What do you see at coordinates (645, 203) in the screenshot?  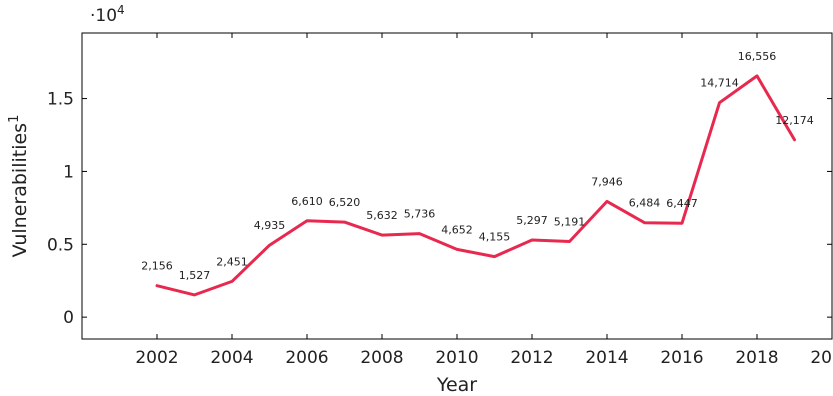 I see `data-label: 6,484` at bounding box center [645, 203].